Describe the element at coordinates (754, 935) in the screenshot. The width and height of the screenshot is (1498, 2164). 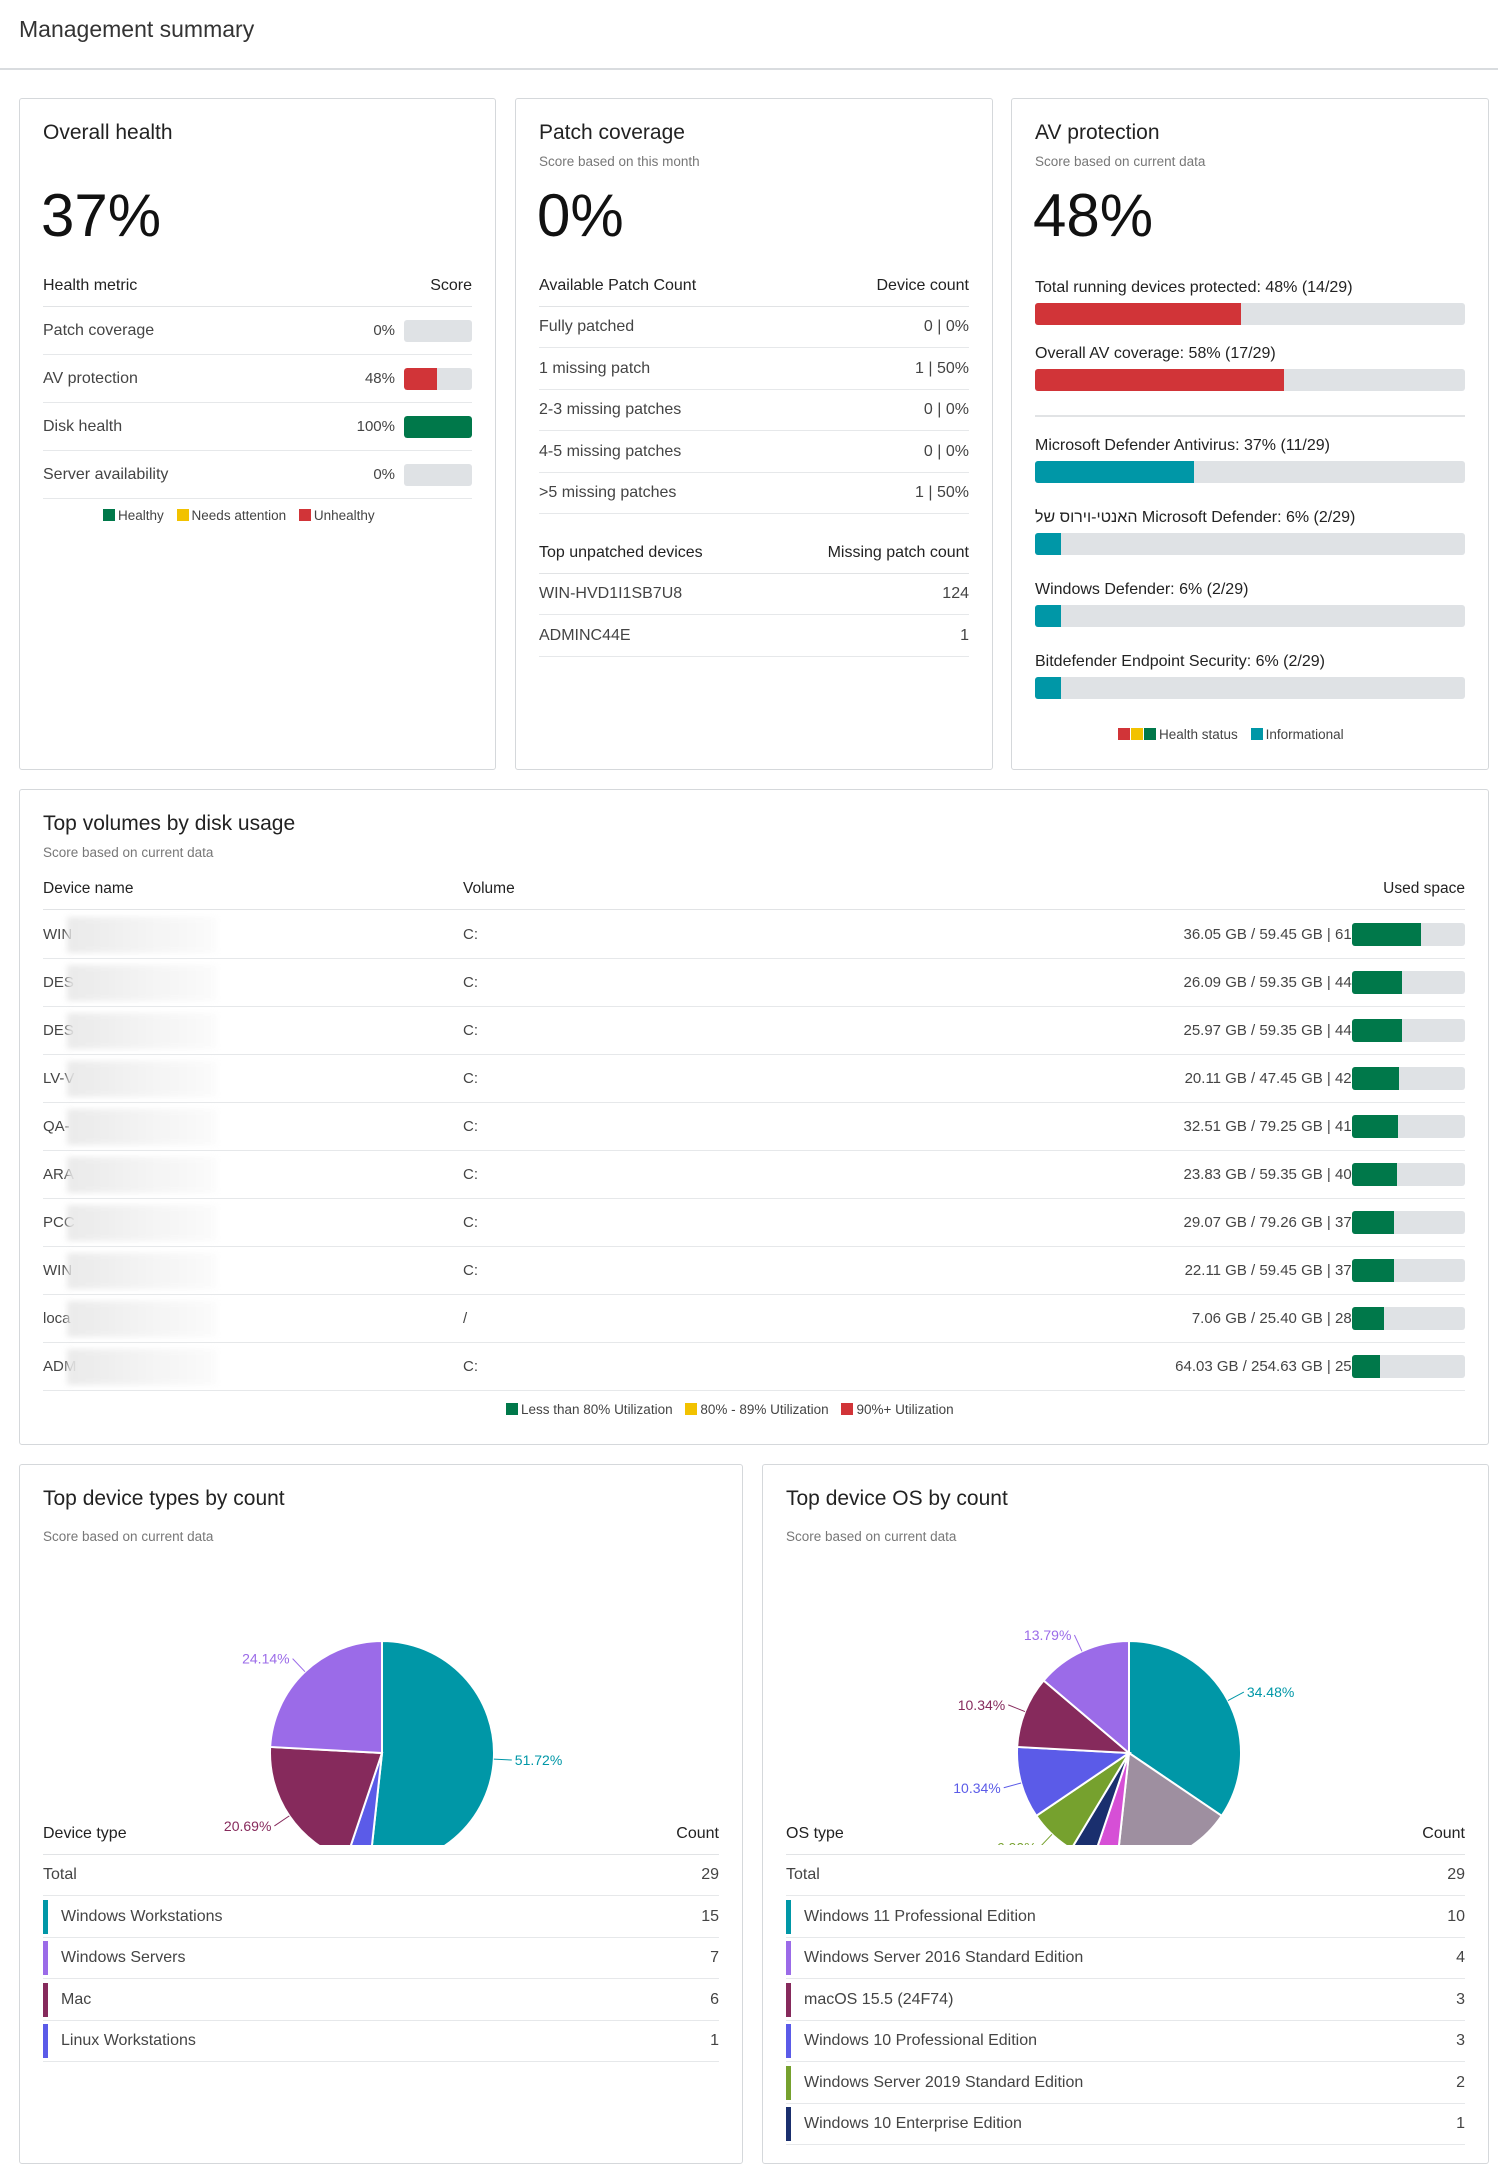
I see `volume-row: WIN C: 36.05 GB / 59.45 GB | 61%` at that location.